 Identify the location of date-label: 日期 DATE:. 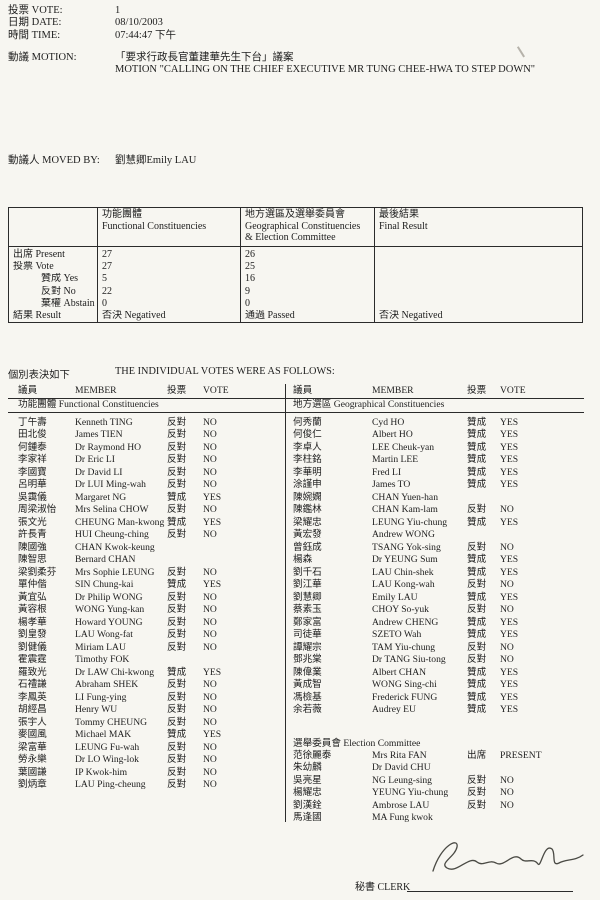
(35, 23).